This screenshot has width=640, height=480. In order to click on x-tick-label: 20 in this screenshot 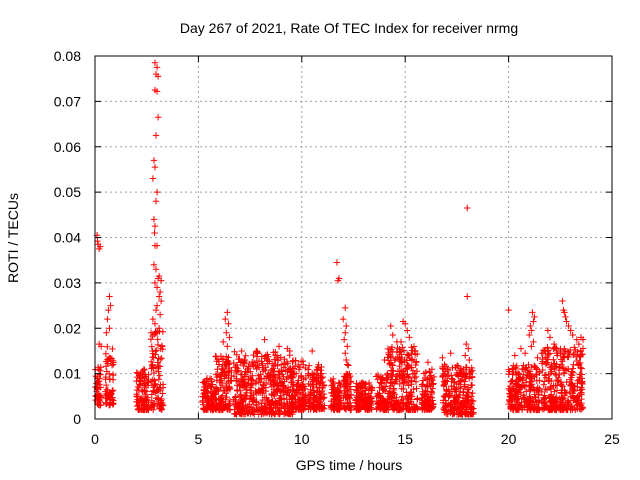, I will do `click(509, 439)`.